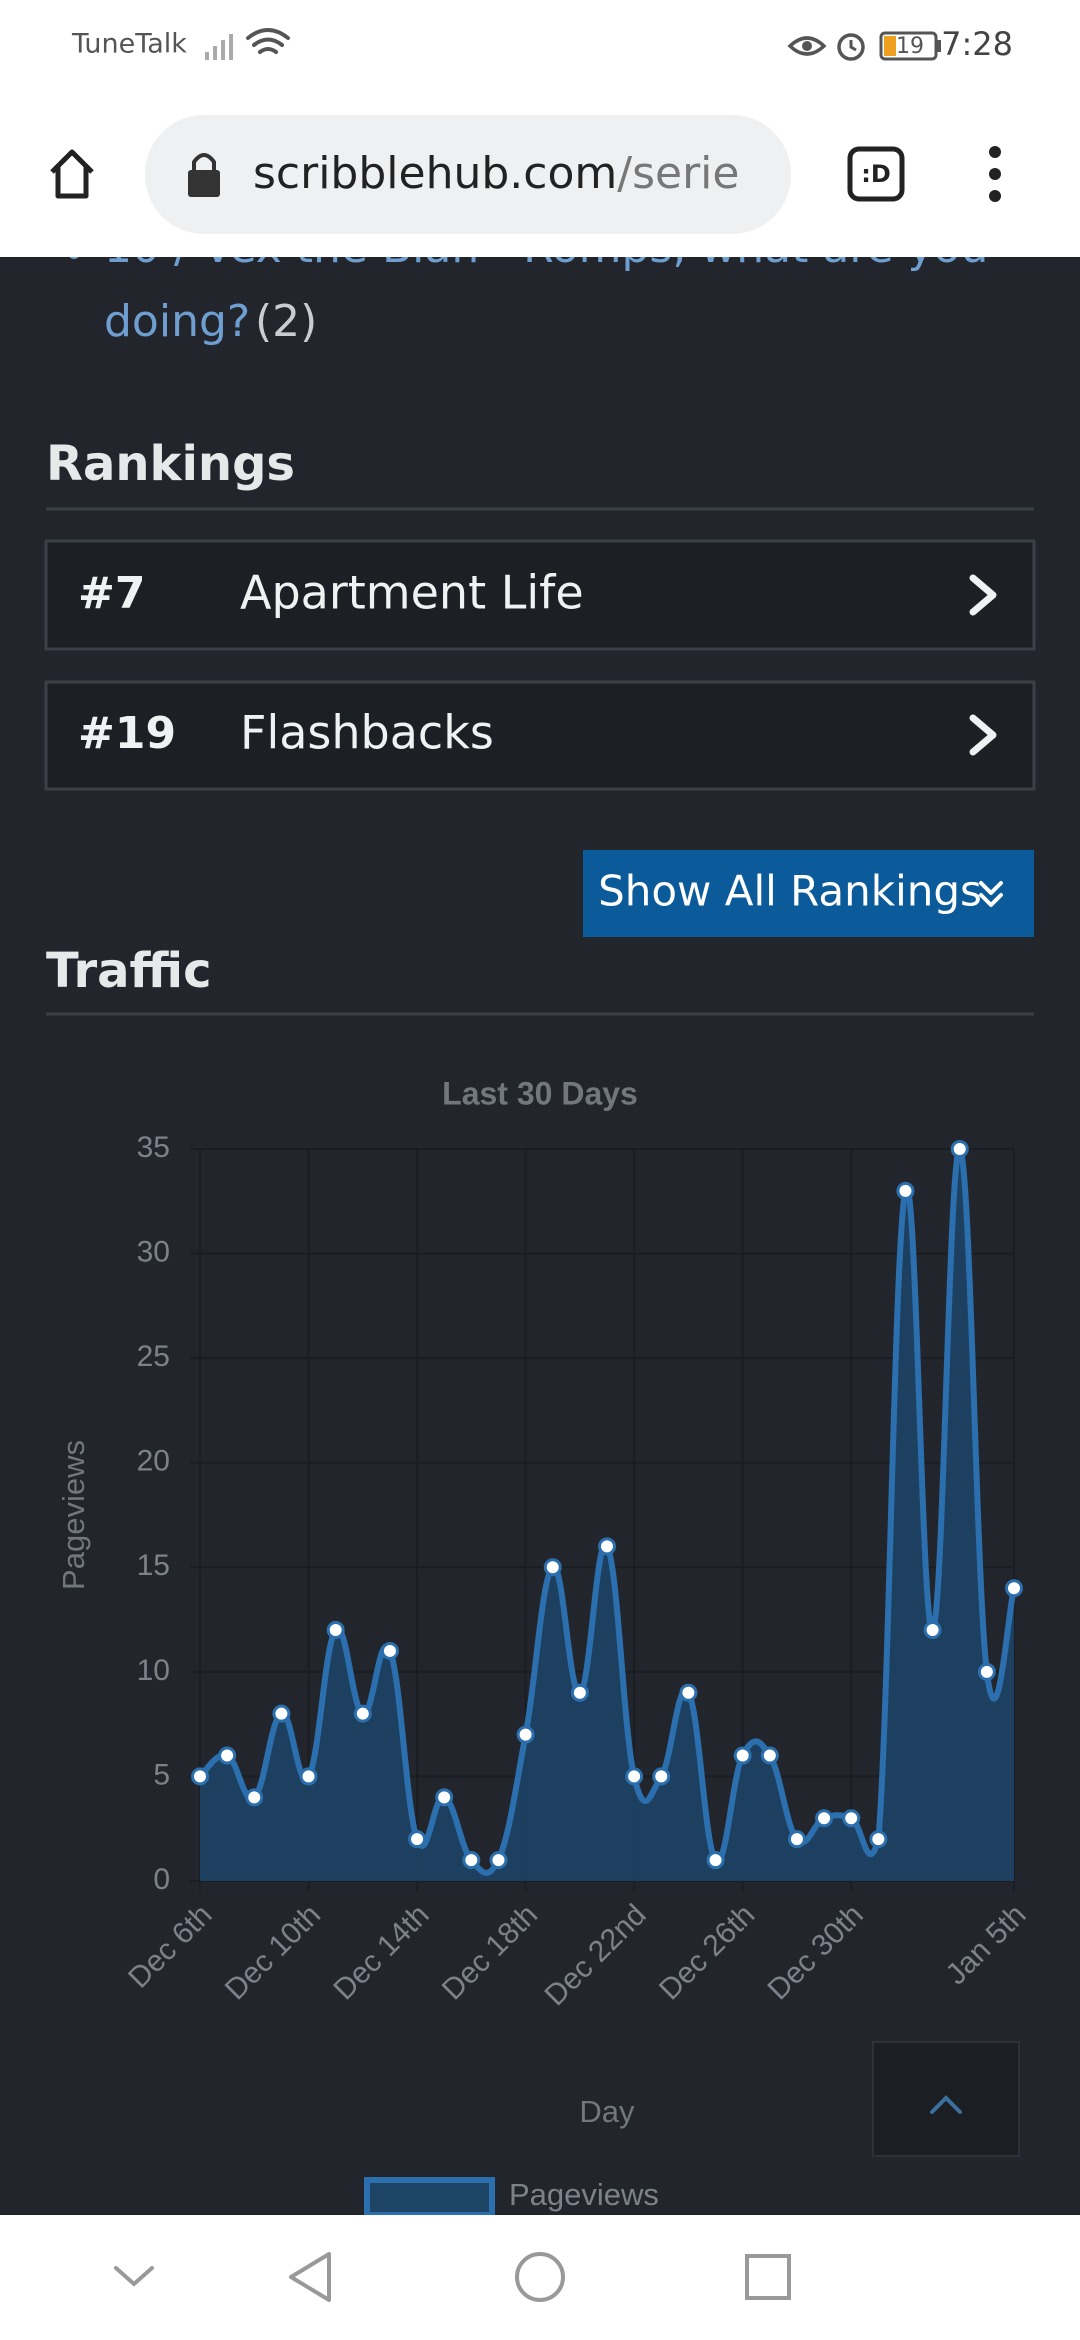 This screenshot has width=1080, height=2340. Describe the element at coordinates (995, 174) in the screenshot. I see `menu-button` at that location.